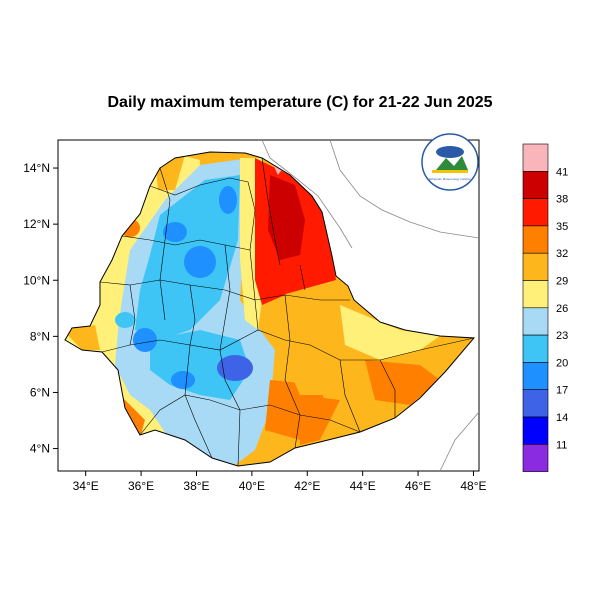 Image resolution: width=600 pixels, height=600 pixels. What do you see at coordinates (40, 449) in the screenshot?
I see `y-tick-label: 4°N` at bounding box center [40, 449].